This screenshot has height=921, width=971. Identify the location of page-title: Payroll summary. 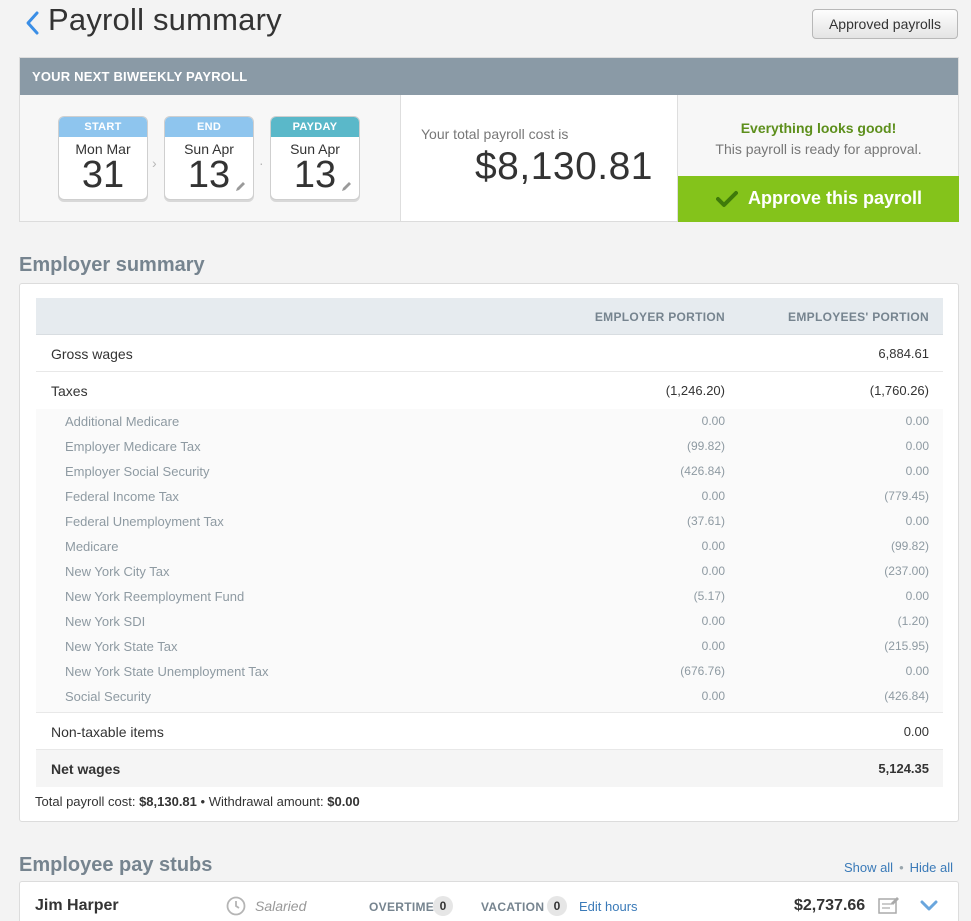
(165, 19).